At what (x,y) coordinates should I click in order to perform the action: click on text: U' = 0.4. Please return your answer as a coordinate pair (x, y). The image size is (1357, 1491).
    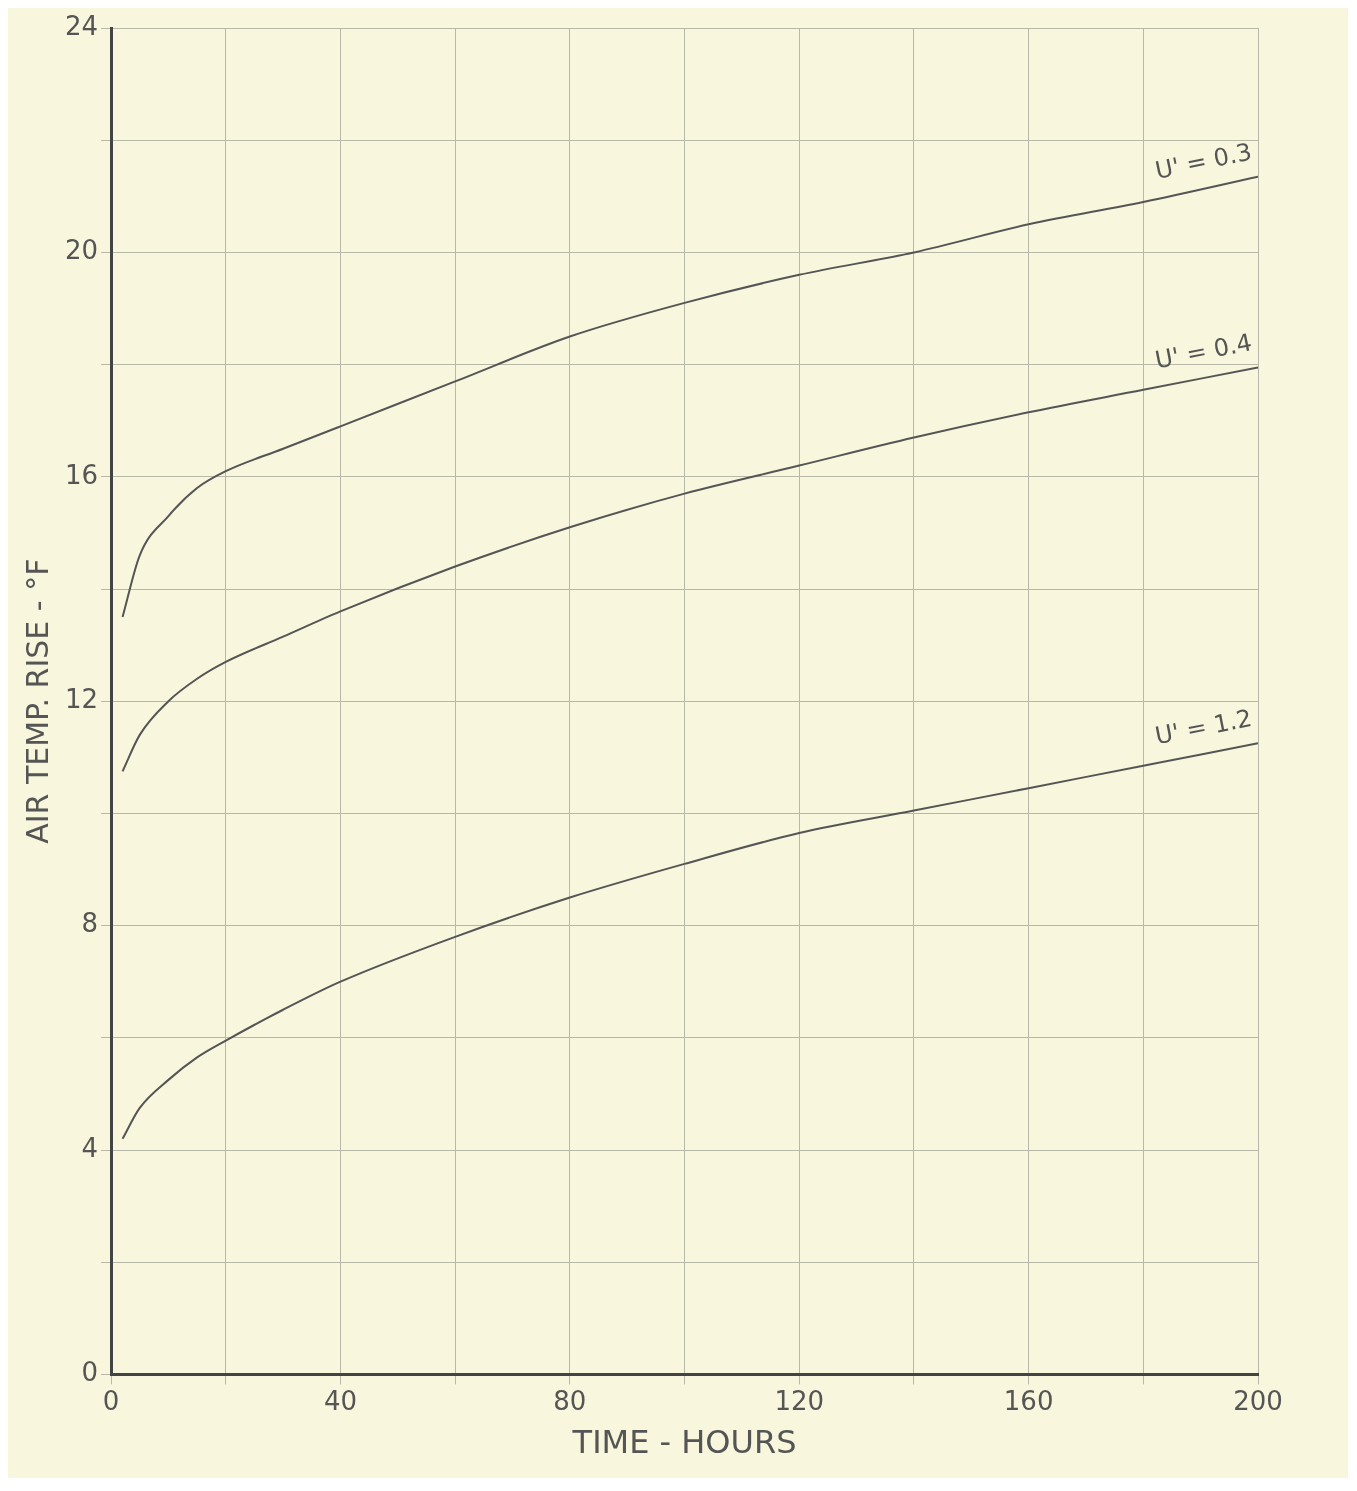
    Looking at the image, I should click on (1203, 351).